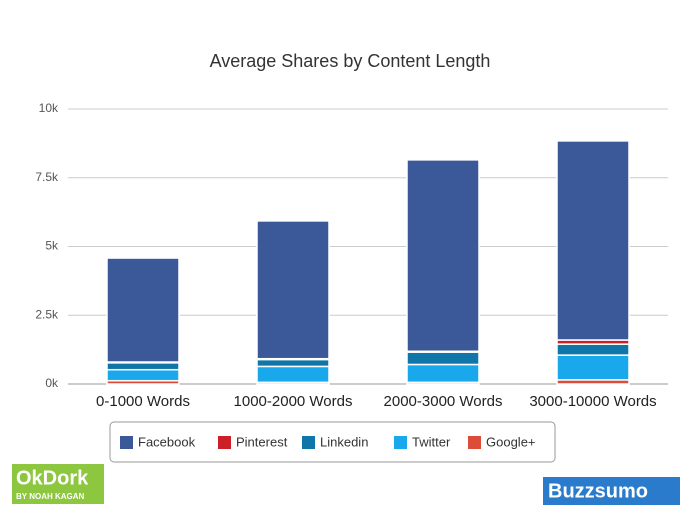 This screenshot has height=523, width=700. What do you see at coordinates (52, 478) in the screenshot?
I see `logo-text: OkDork` at bounding box center [52, 478].